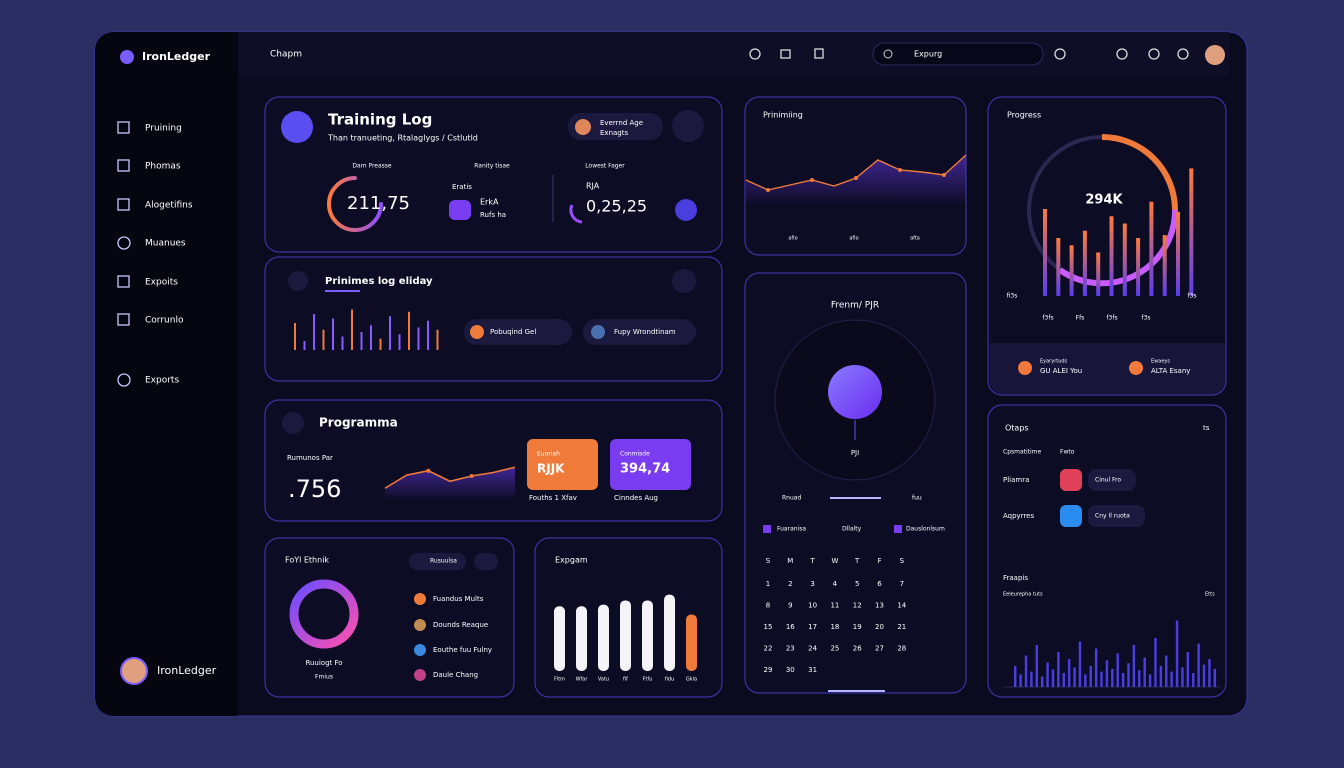  What do you see at coordinates (165, 244) in the screenshot?
I see `nav-item: Muanues` at bounding box center [165, 244].